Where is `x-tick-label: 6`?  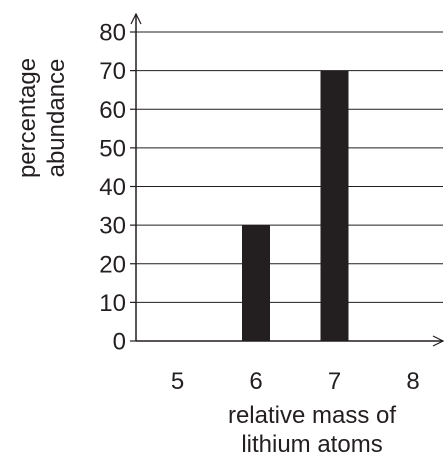 x-tick-label: 6 is located at coordinates (255, 381).